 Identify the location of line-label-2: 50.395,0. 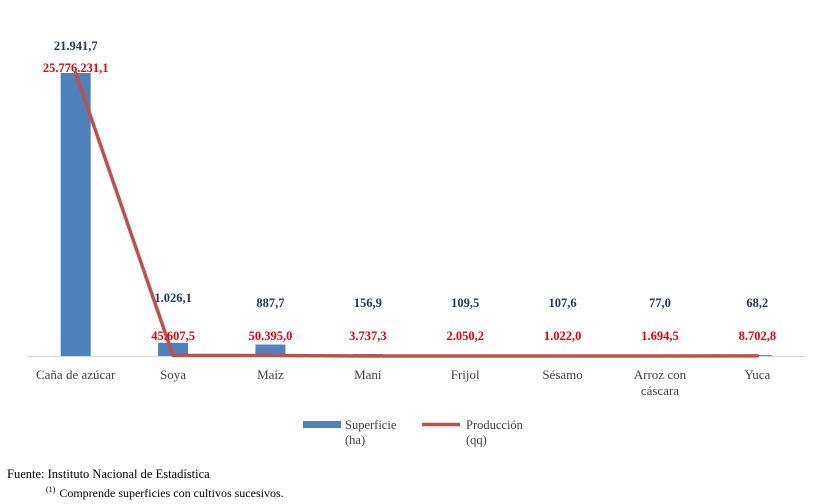
(271, 336).